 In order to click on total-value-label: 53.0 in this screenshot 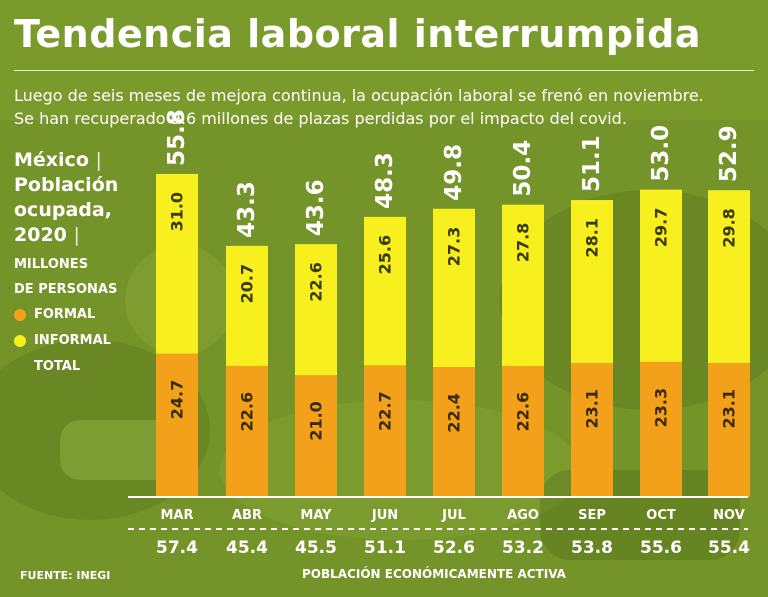, I will do `click(661, 153)`.